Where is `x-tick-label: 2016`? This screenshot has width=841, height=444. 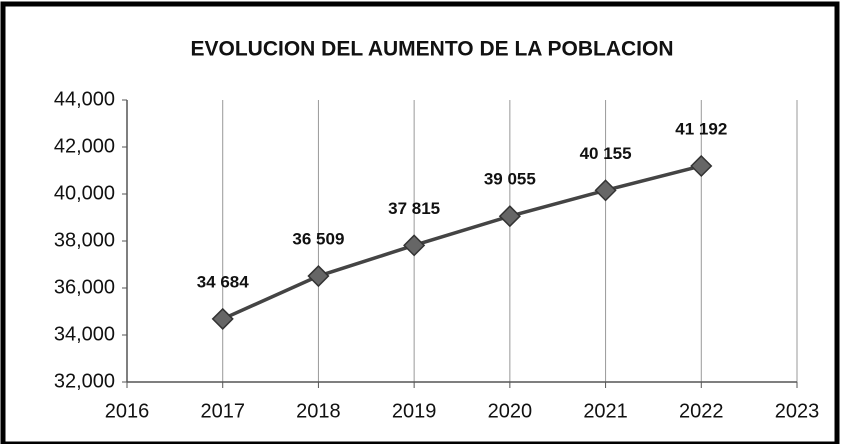
x-tick-label: 2016 is located at coordinates (127, 411).